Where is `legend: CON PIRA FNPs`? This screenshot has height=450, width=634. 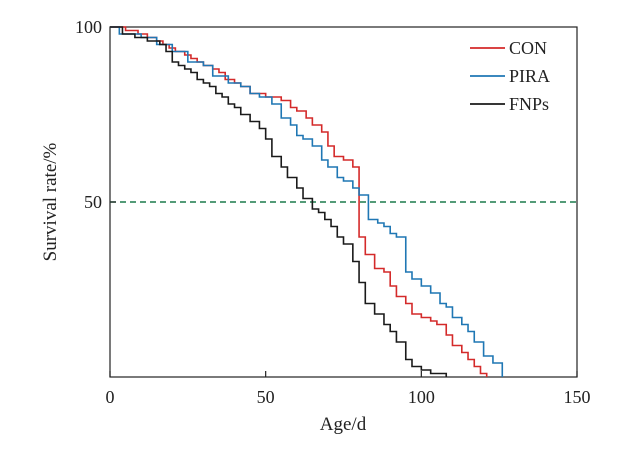 legend: CON PIRA FNPs is located at coordinates (510, 76).